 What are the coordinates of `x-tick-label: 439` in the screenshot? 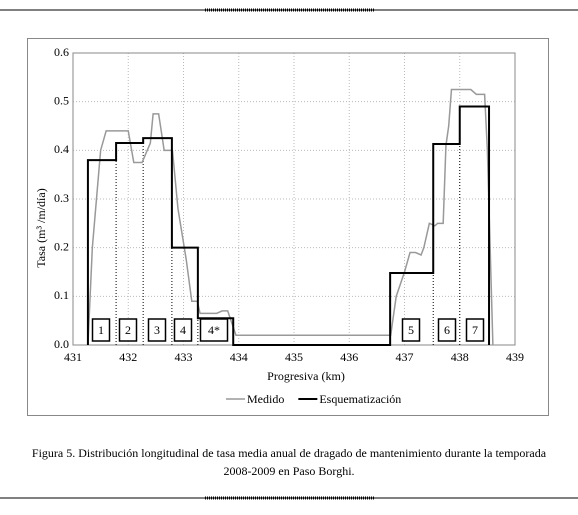 It's located at (515, 357).